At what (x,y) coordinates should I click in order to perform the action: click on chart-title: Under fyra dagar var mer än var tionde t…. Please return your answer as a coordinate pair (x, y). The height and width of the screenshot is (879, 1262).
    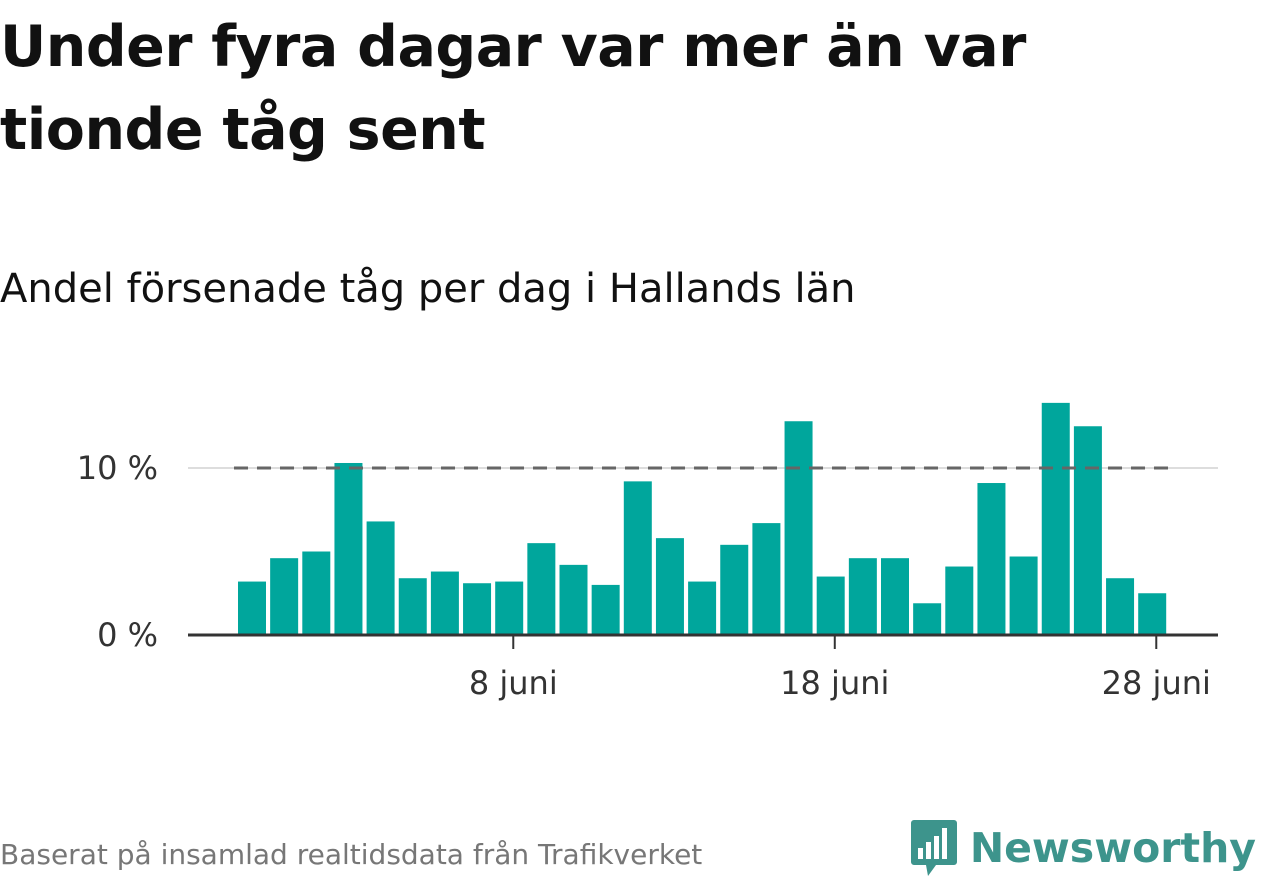
    Looking at the image, I should click on (513, 88).